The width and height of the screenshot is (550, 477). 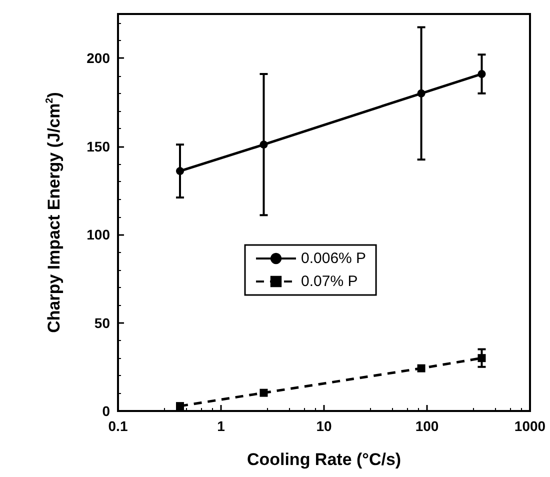 What do you see at coordinates (324, 459) in the screenshot?
I see `x-axis-title: Cooling Rate (°C/s)` at bounding box center [324, 459].